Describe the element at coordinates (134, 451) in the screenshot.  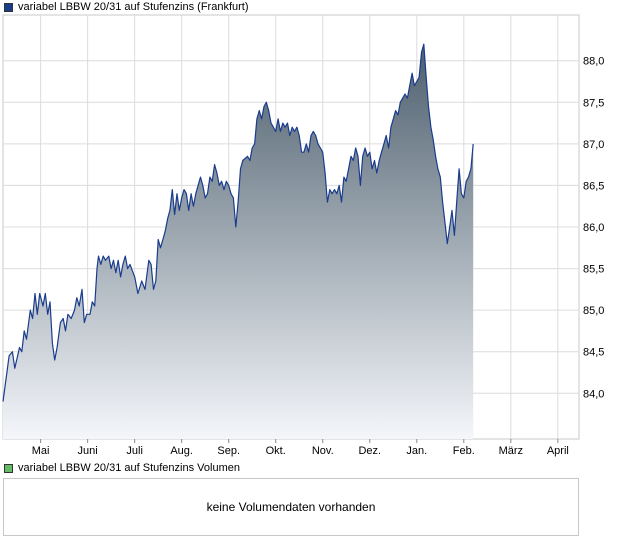
I see `x-tick-label: Juli` at that location.